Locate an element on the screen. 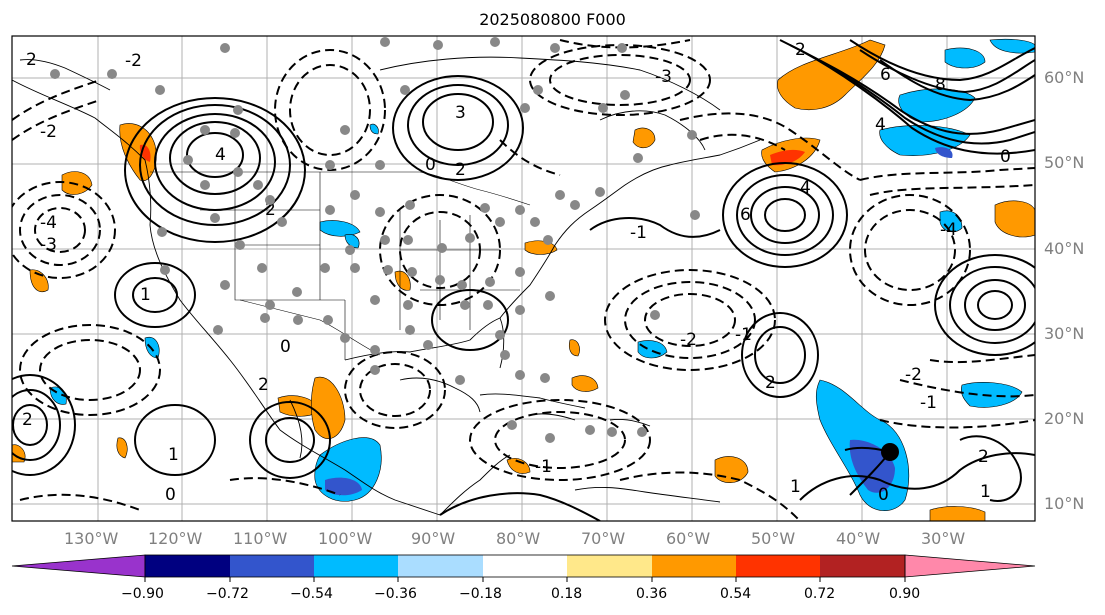 This screenshot has width=1105, height=615. colorbar is located at coordinates (523, 568).